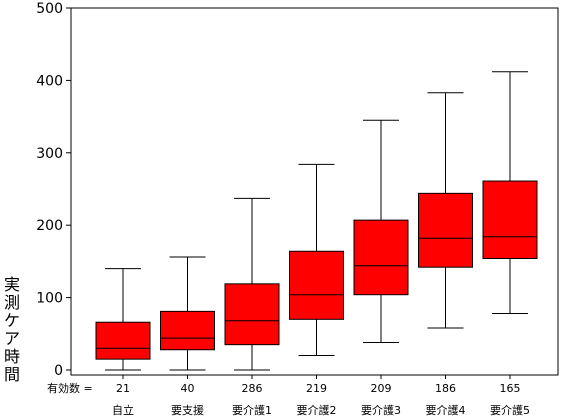 The height and width of the screenshot is (419, 565). I want to click on y-axis-label-char: 間, so click(12, 374).